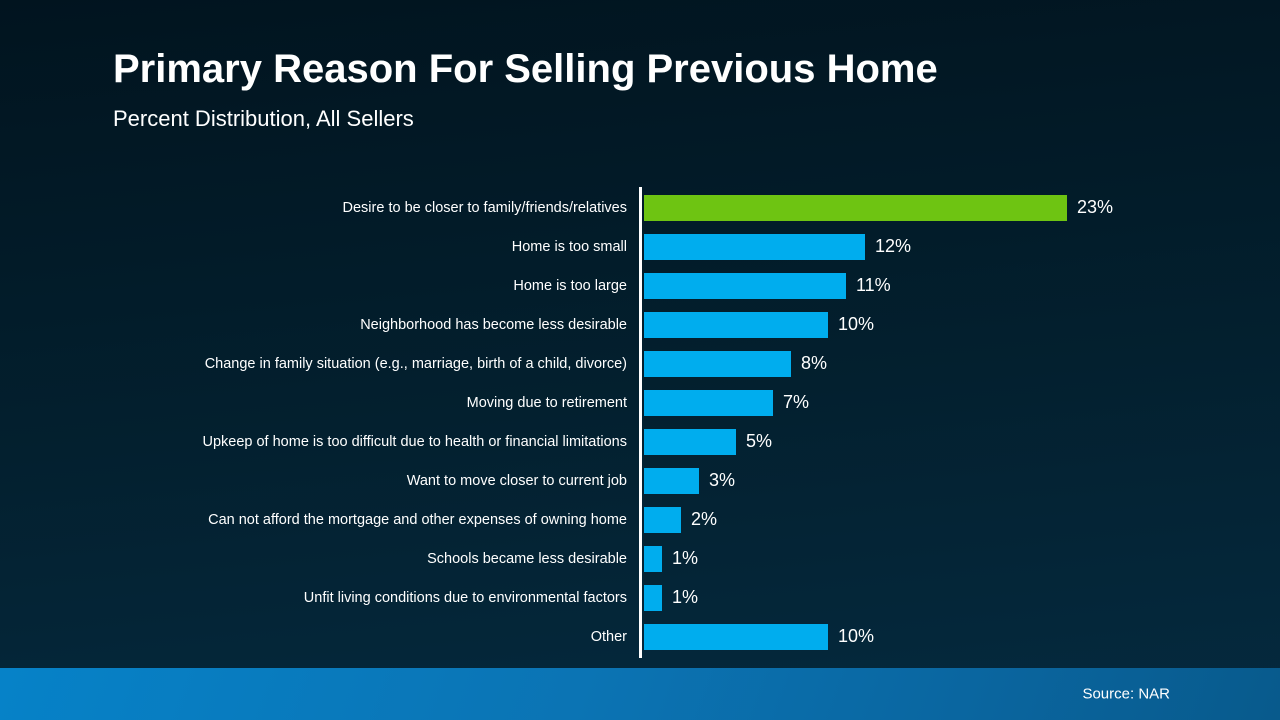 This screenshot has width=1280, height=720. I want to click on bar-row: Moving due to retirement 7%, so click(640, 402).